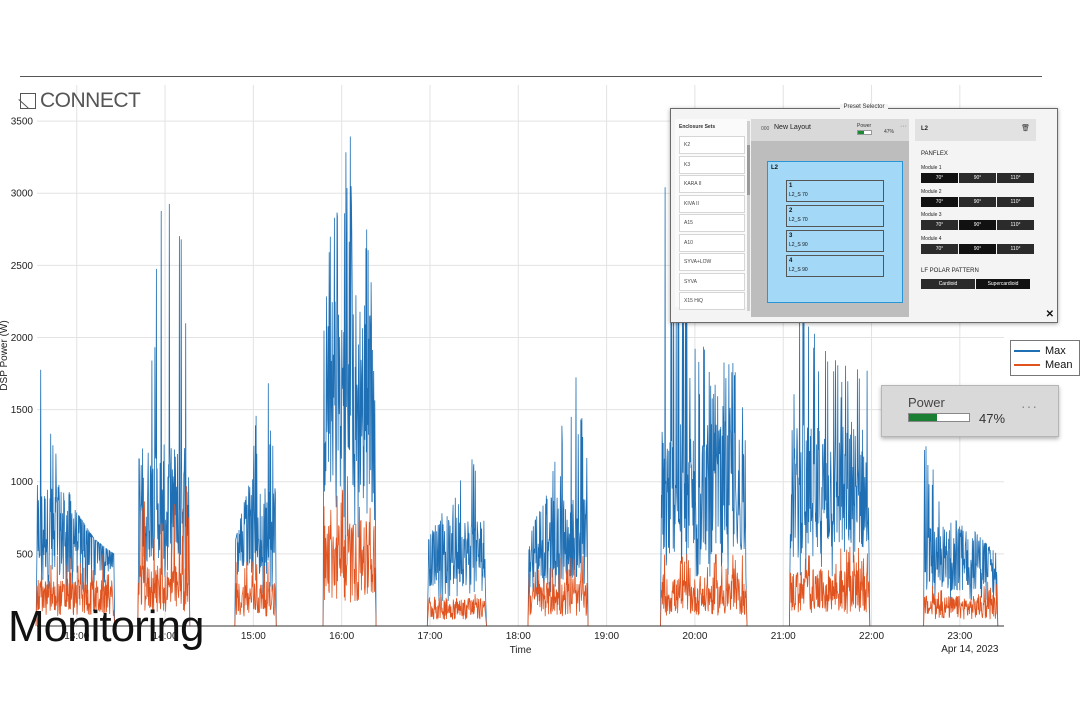  What do you see at coordinates (835, 241) in the screenshot?
I see `array-module: 3 L2_S 90` at bounding box center [835, 241].